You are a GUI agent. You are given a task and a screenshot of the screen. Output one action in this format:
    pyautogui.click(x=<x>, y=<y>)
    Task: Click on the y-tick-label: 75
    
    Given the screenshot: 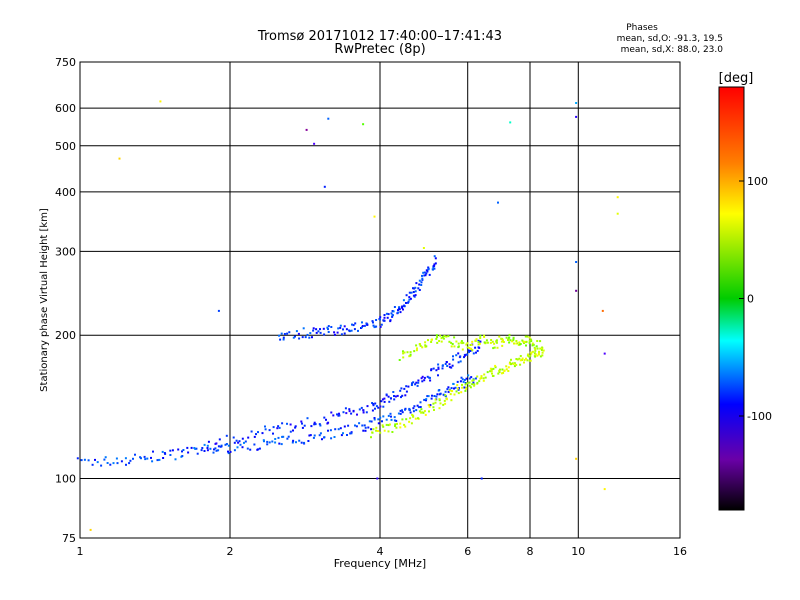 What is the action you would take?
    pyautogui.click(x=69, y=538)
    